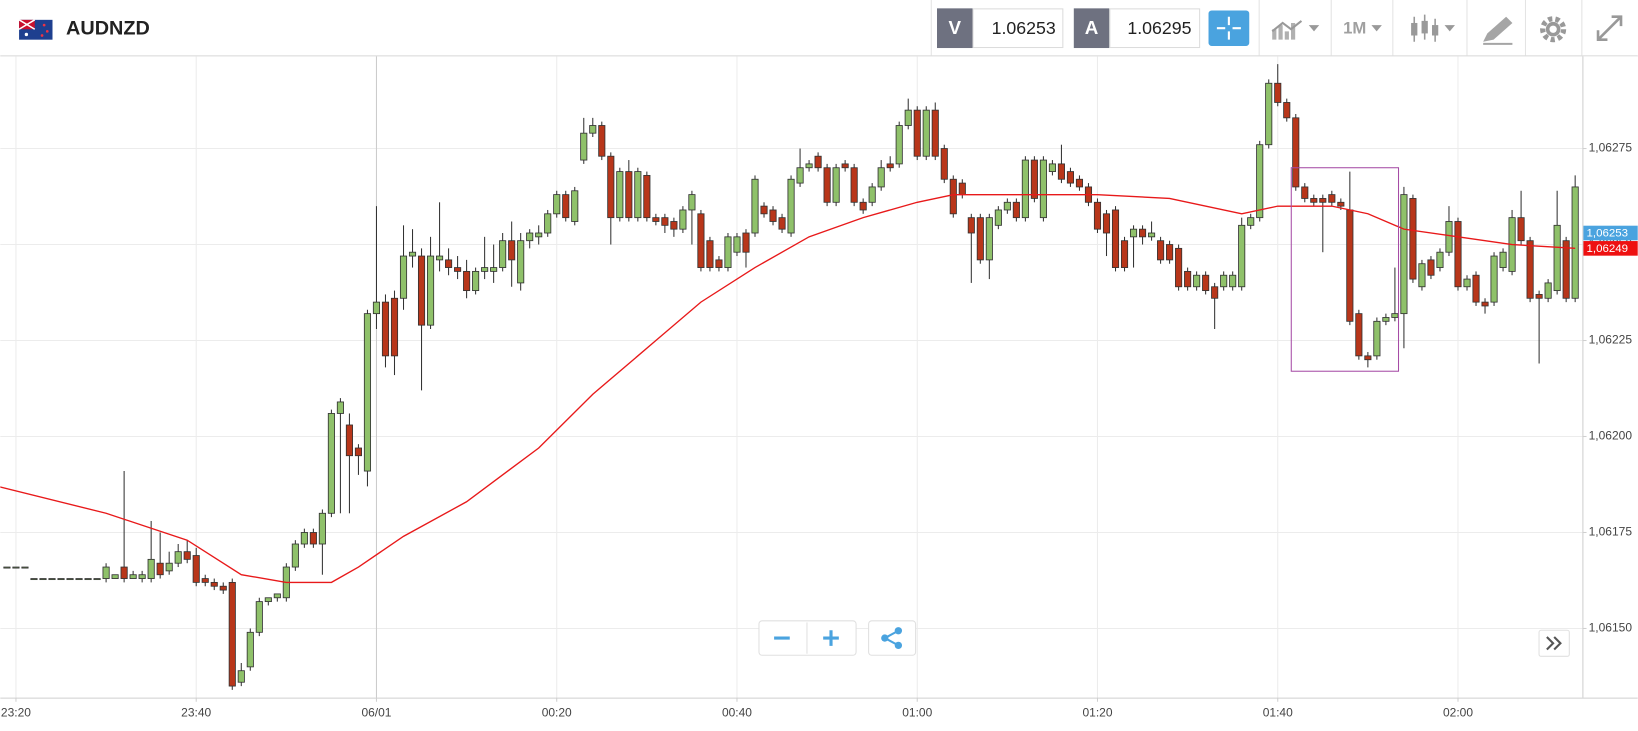 The height and width of the screenshot is (731, 1638). I want to click on x-tick-label: 01:40, so click(1278, 712).